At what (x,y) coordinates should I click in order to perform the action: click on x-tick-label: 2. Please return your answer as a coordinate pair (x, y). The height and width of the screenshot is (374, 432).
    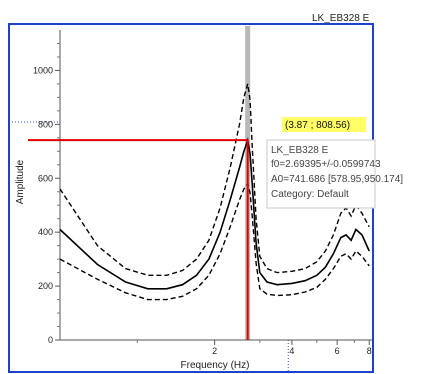
    Looking at the image, I should click on (214, 351).